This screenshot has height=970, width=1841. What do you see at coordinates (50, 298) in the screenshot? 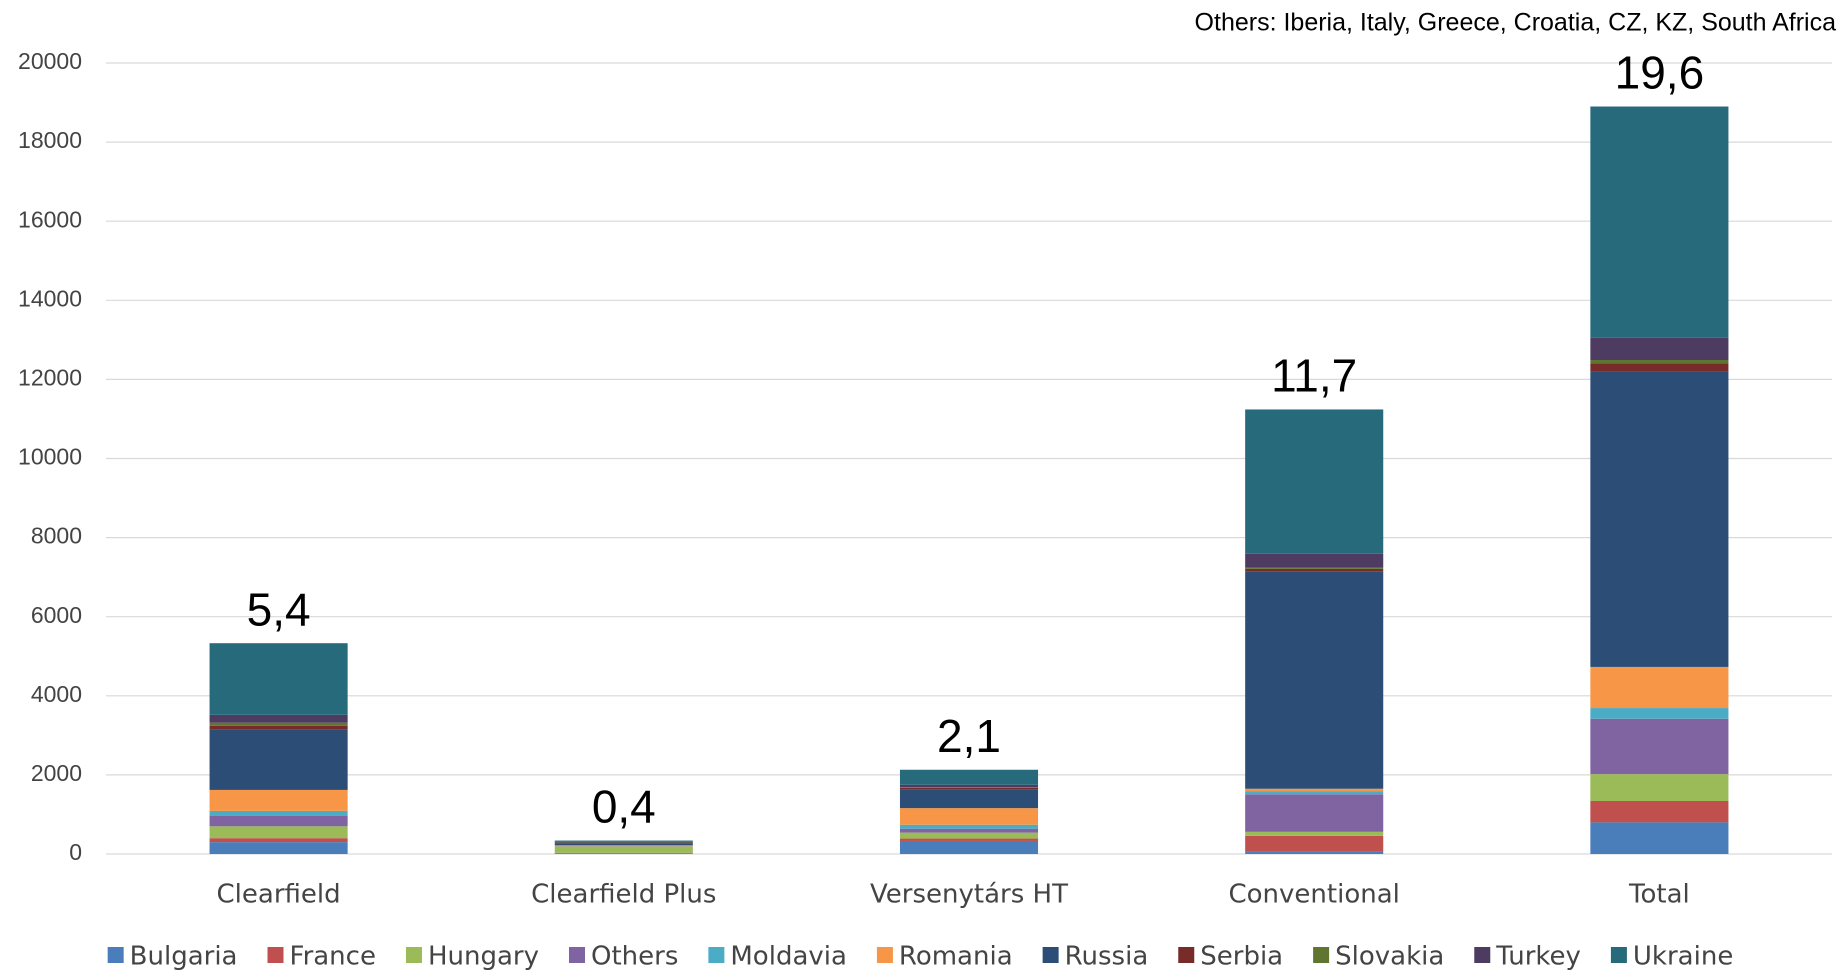
I see `y-tick-label: 14000` at bounding box center [50, 298].